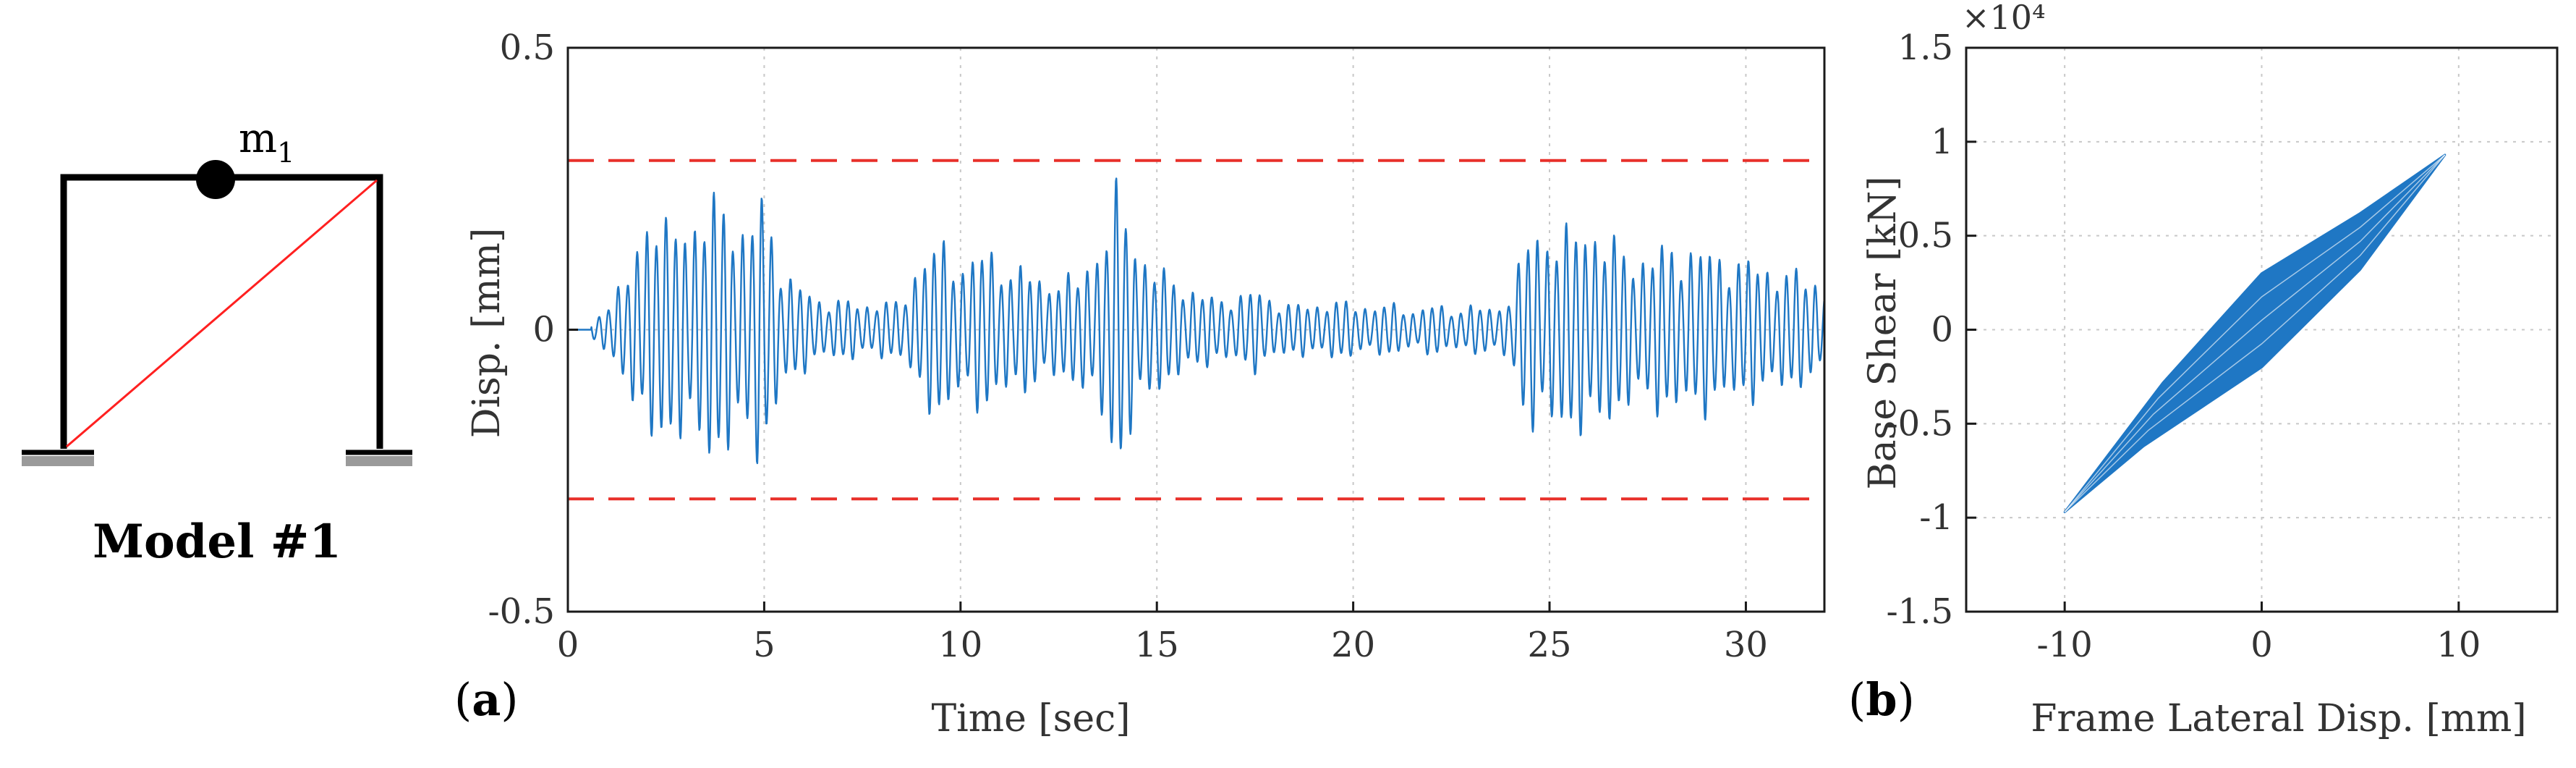 The width and height of the screenshot is (2576, 768). What do you see at coordinates (1353, 645) in the screenshot?
I see `chart-a-x-tick-label: 20` at bounding box center [1353, 645].